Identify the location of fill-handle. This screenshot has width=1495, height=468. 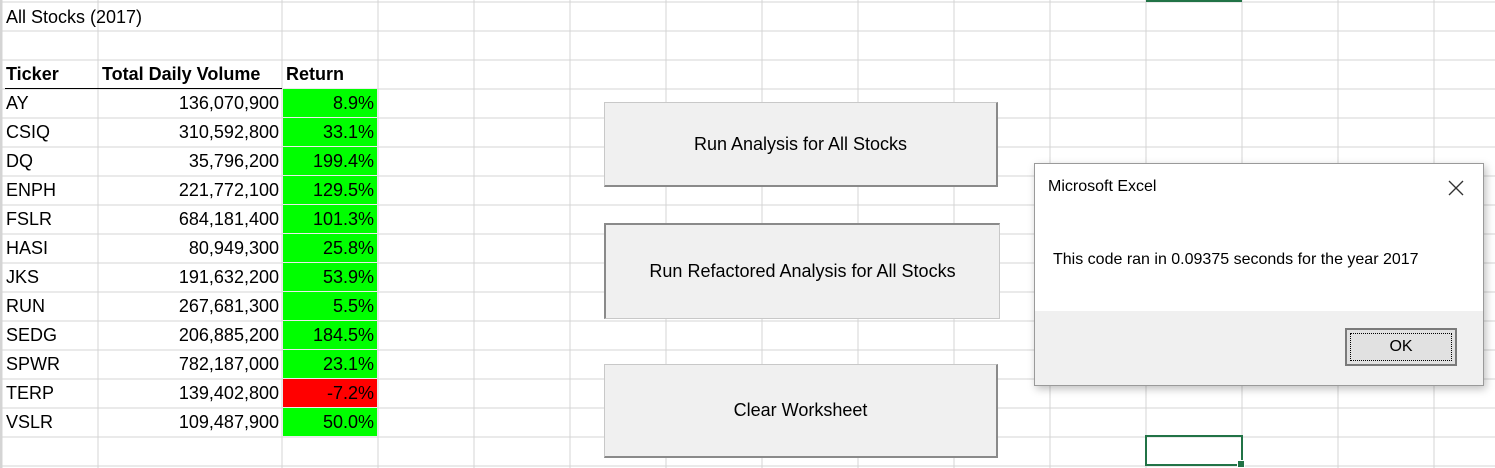
(1241, 464).